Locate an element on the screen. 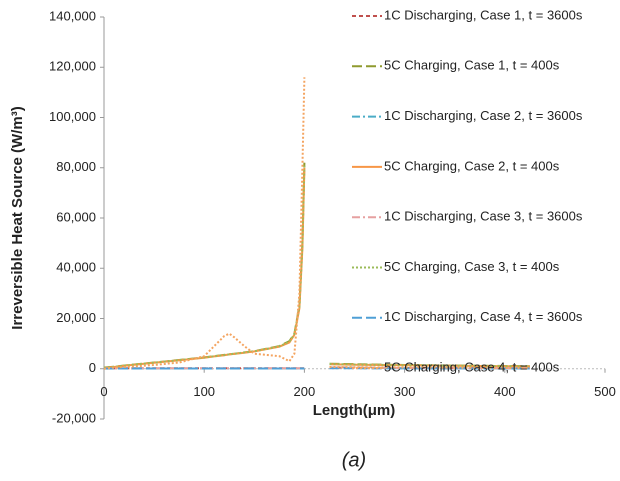 This screenshot has width=620, height=481. legend-label: 5C Charging, Case 1, t = 400s is located at coordinates (472, 65).